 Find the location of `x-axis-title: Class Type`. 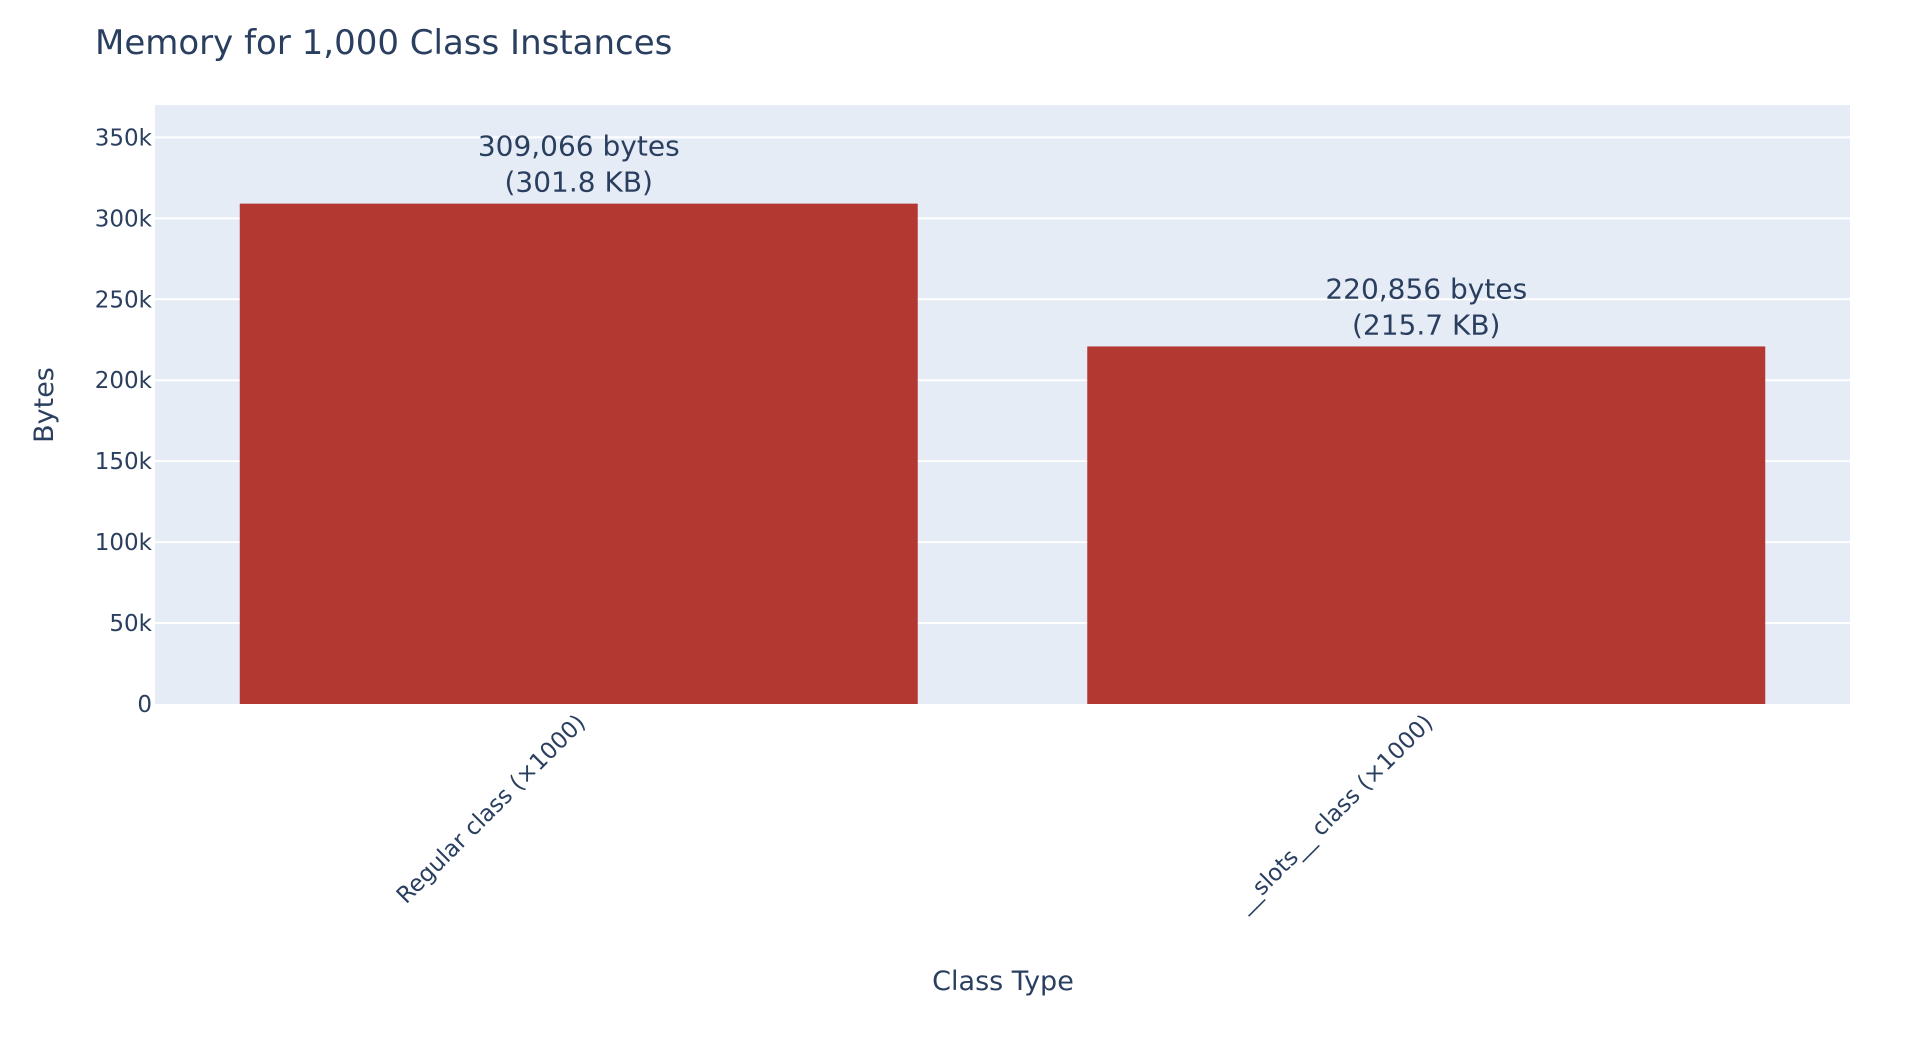

x-axis-title: Class Type is located at coordinates (1003, 981).